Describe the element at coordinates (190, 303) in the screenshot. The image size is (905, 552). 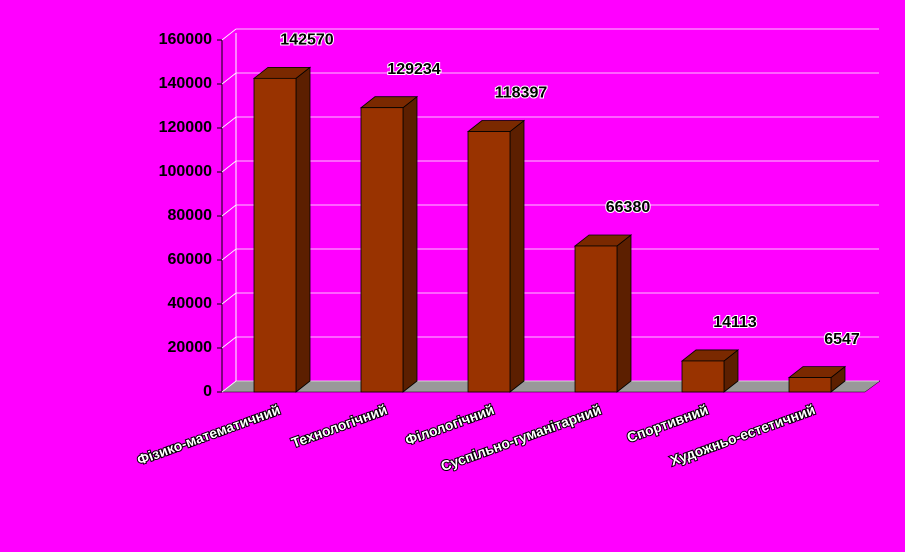
I see `y-tick-label: 40000` at that location.